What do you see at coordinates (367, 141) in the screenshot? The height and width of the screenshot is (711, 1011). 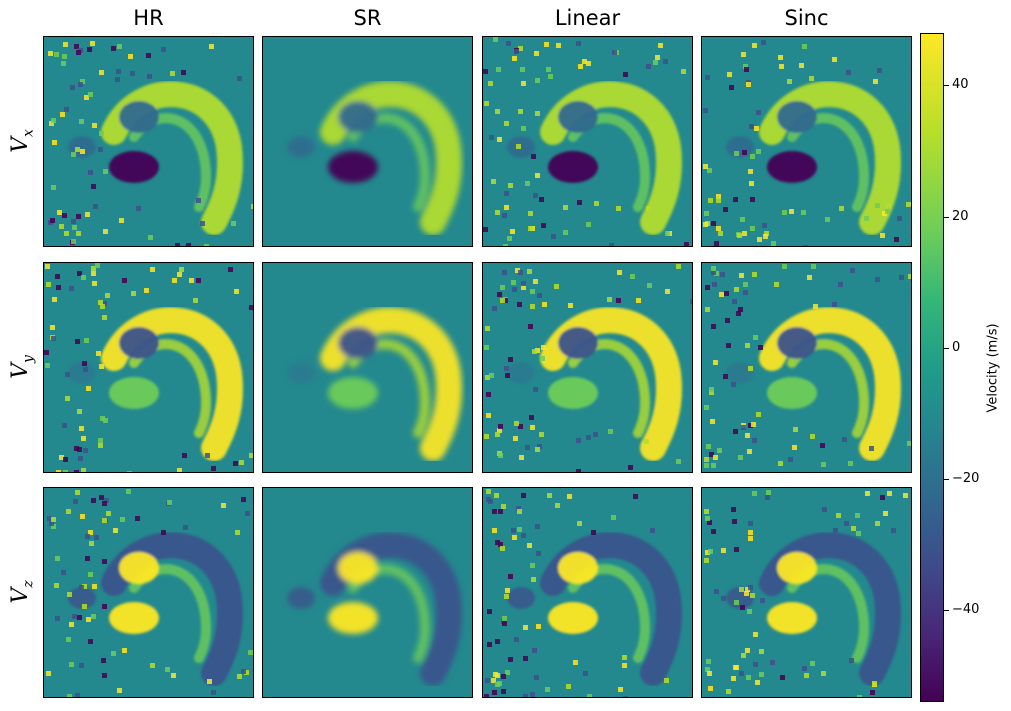 I see `heatmap-panel-vx-sr` at bounding box center [367, 141].